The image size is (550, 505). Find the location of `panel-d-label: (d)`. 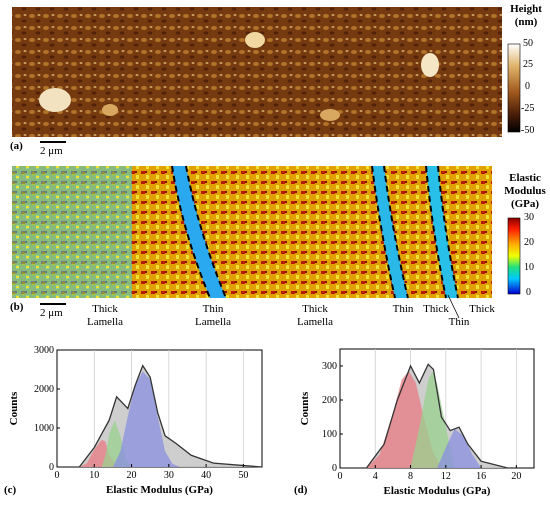

panel-d-label: (d) is located at coordinates (301, 490).